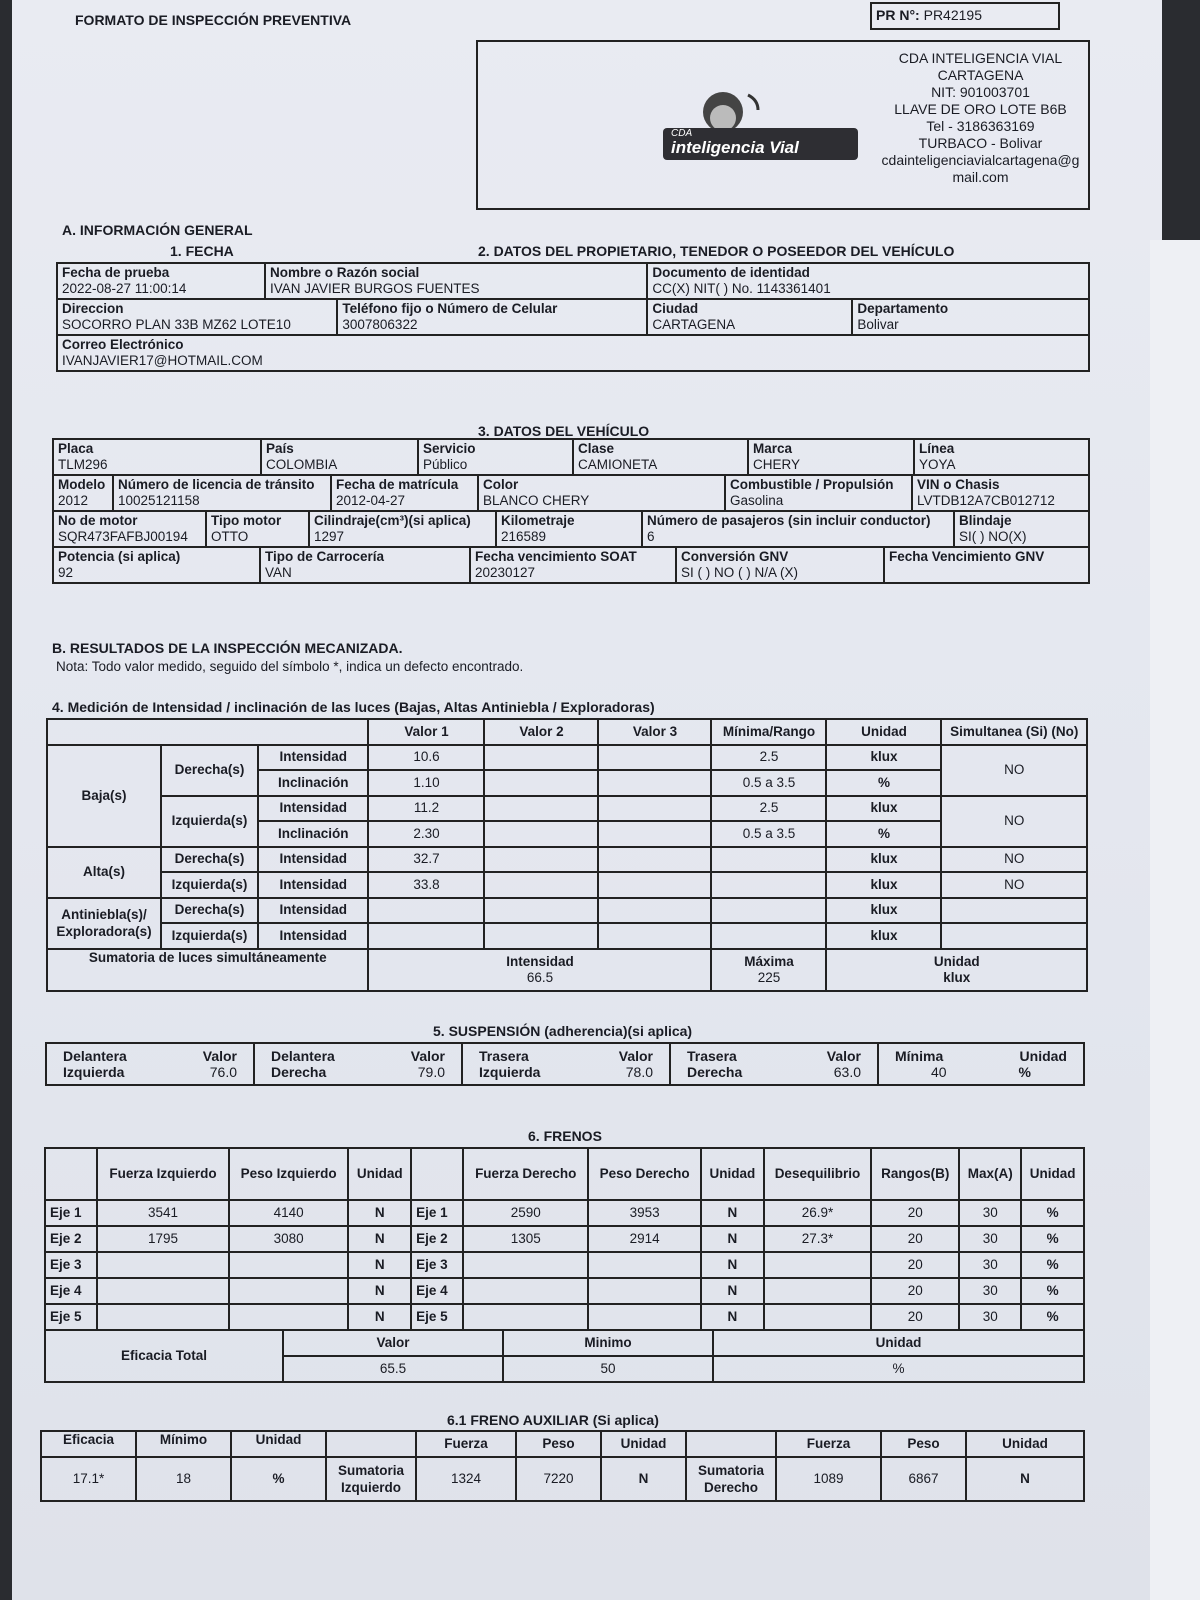  Describe the element at coordinates (956, 969) in the screenshot. I see `empty-cell: Unidad klux` at that location.